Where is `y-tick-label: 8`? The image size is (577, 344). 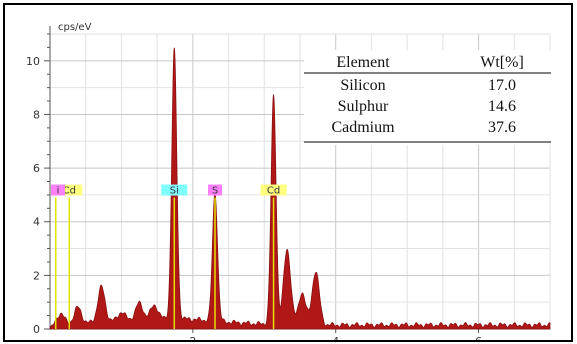
y-tick-label: 8 is located at coordinates (36, 114).